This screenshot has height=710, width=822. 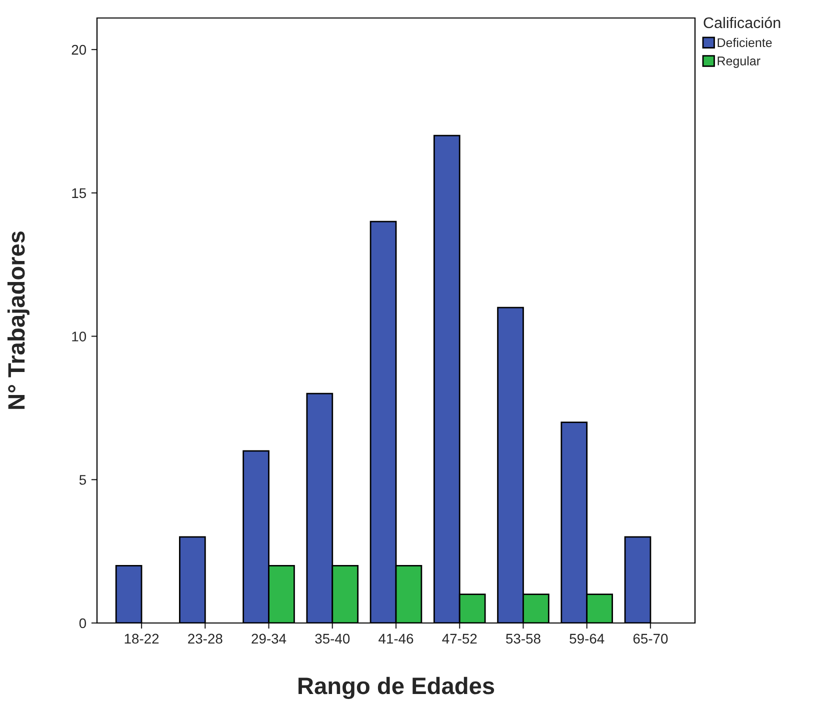 I want to click on legend-label: Regular, so click(x=739, y=62).